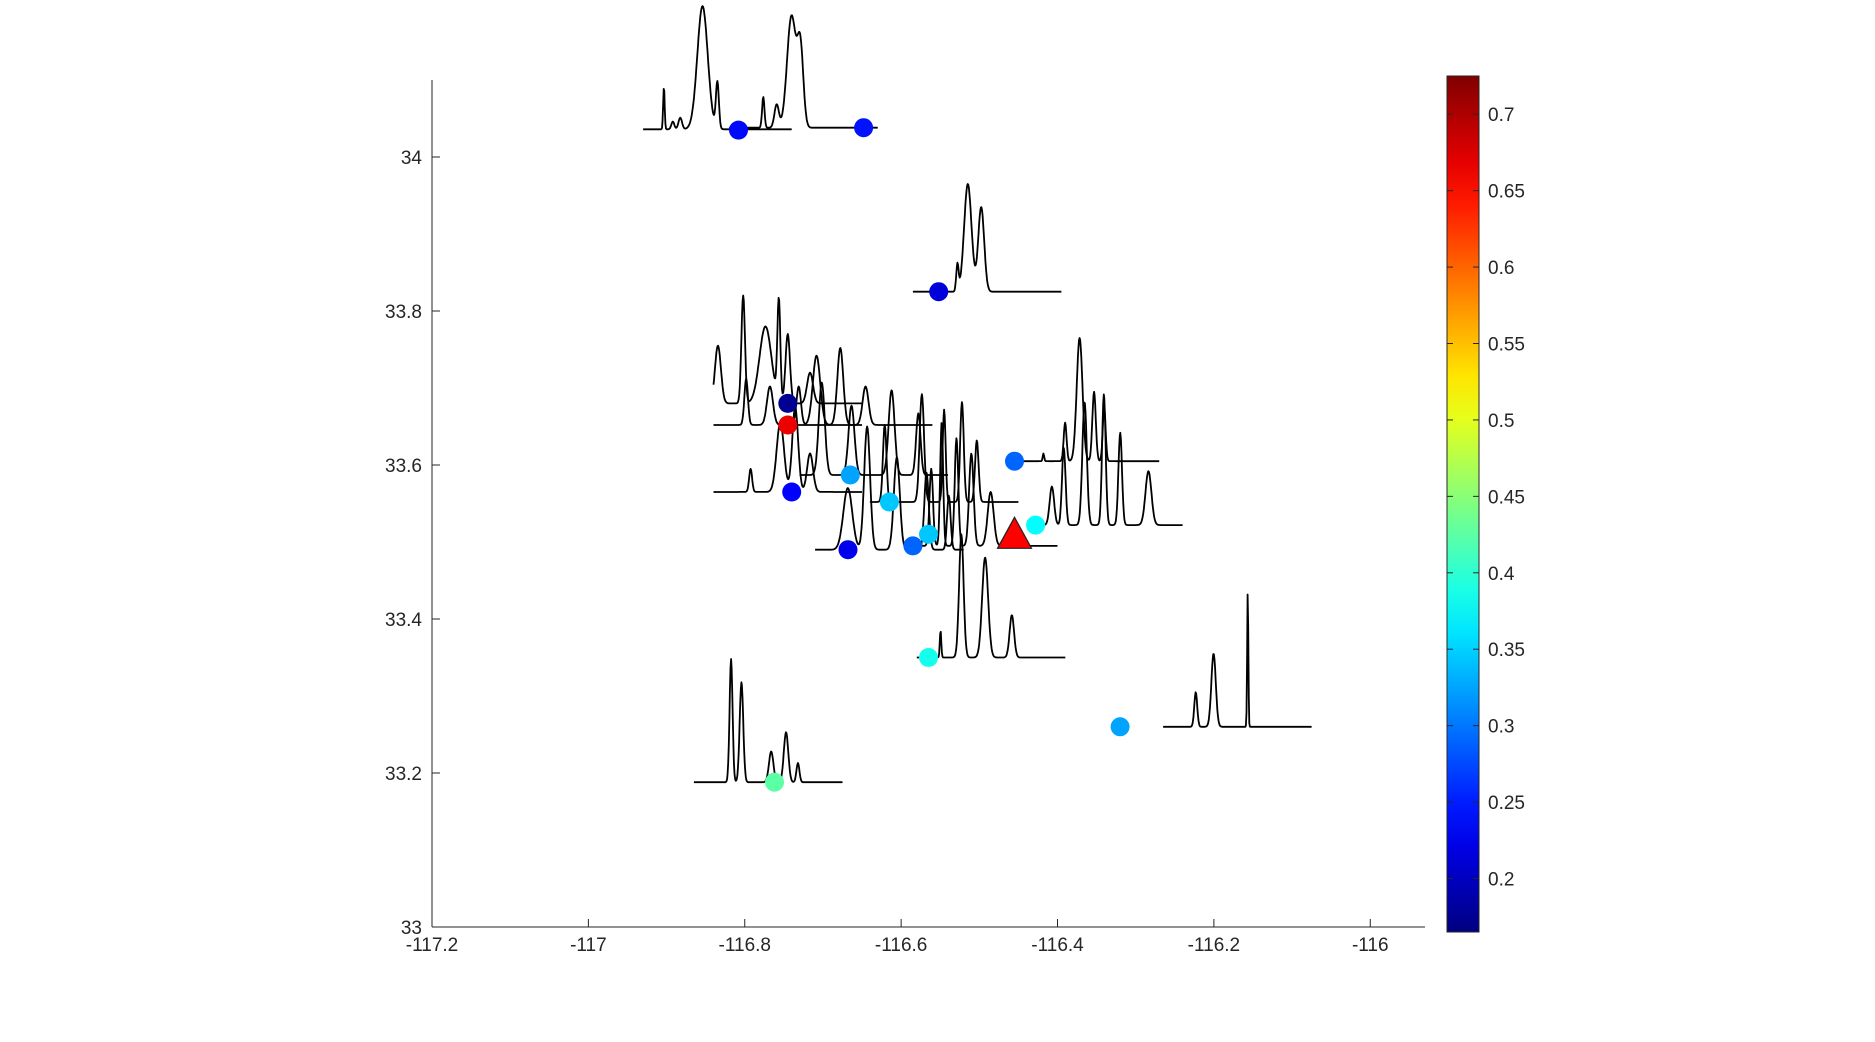 This screenshot has width=1875, height=1042. Describe the element at coordinates (411, 928) in the screenshot. I see `y-tick-label: 33` at that location.